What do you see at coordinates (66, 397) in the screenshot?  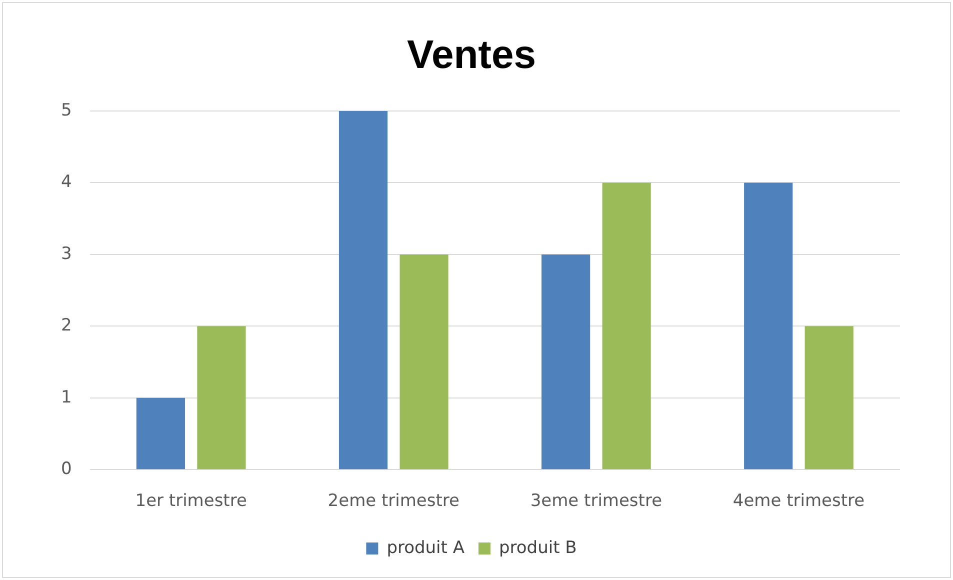 I see `y-tick-label: 1` at bounding box center [66, 397].